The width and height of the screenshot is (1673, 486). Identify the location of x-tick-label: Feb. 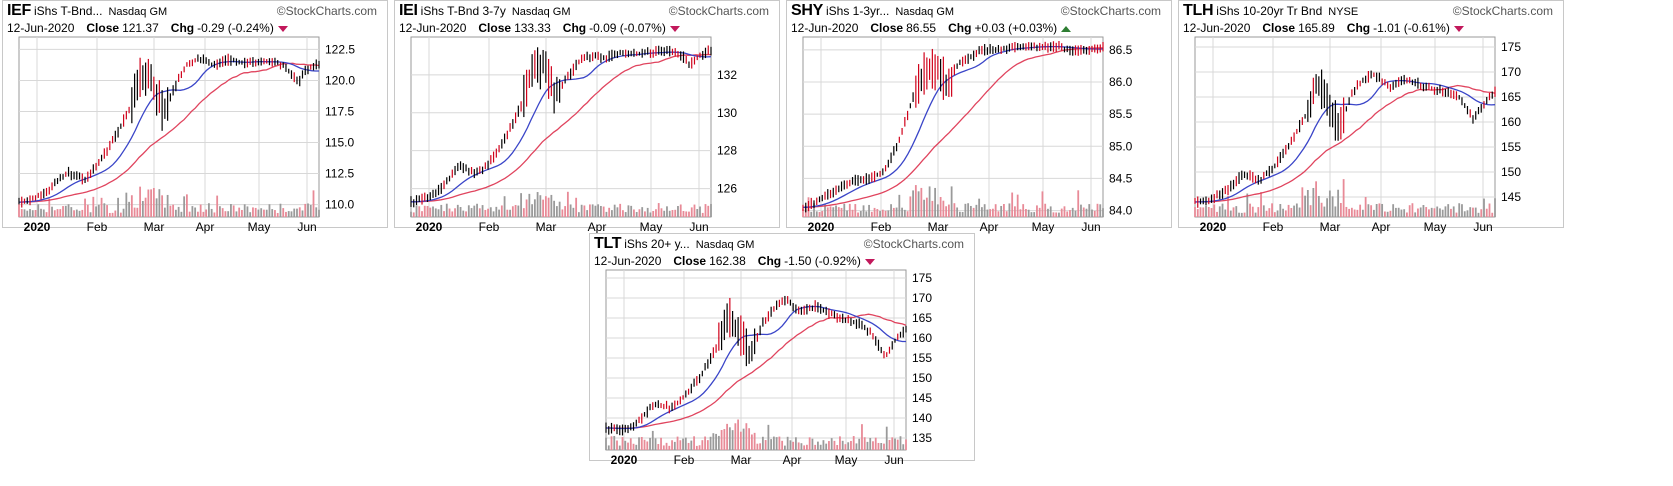
(97, 227).